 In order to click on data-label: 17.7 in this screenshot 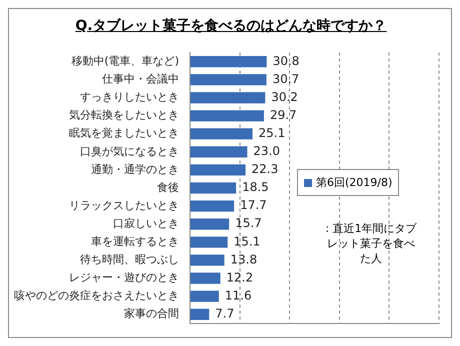, I will do `click(253, 205)`.